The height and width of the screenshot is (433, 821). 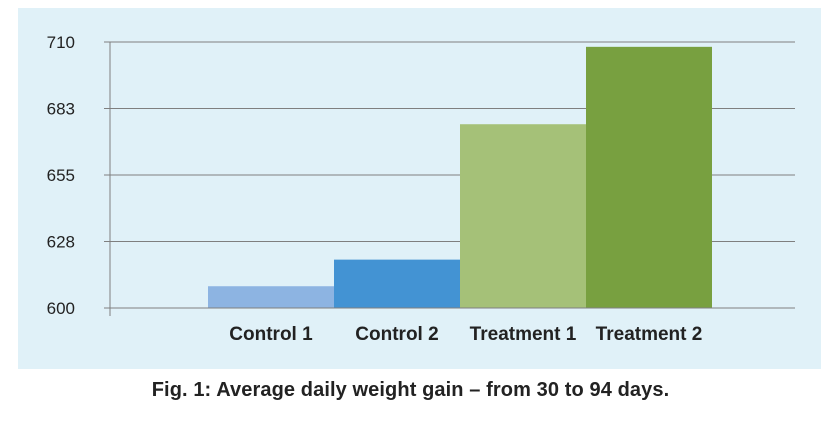 What do you see at coordinates (61, 42) in the screenshot?
I see `y-tick-label-710: 710` at bounding box center [61, 42].